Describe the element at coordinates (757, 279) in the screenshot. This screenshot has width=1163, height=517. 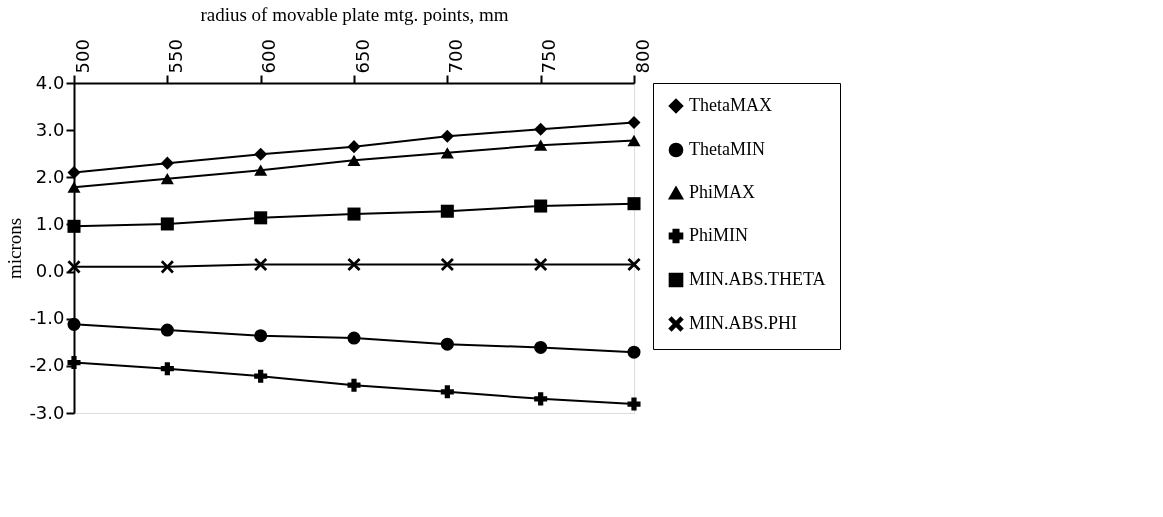
I see `legend-label: MIN.ABS.THETA` at that location.